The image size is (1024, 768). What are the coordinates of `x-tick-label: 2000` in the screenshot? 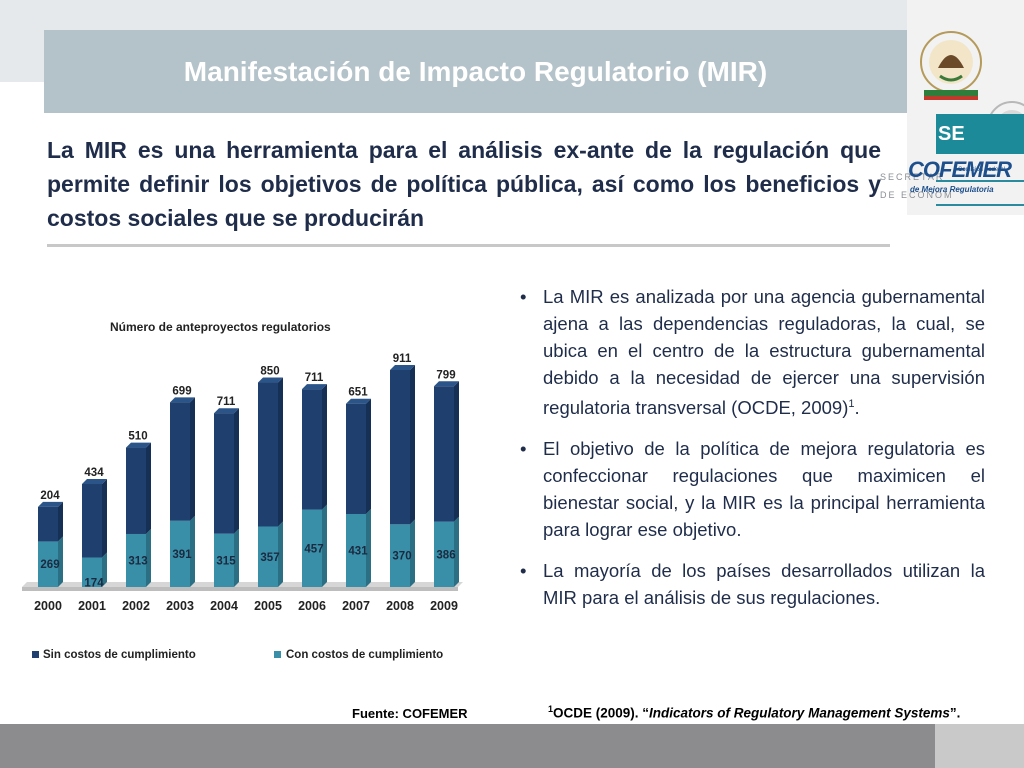 It's located at (48, 606).